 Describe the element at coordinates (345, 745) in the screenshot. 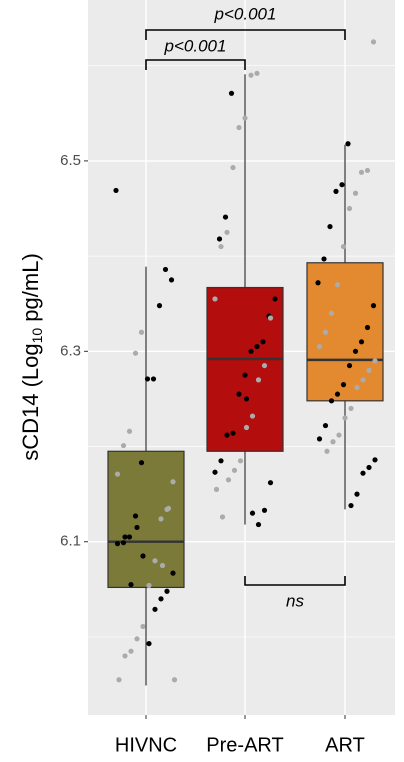

I see `x-tick-label: ART` at that location.